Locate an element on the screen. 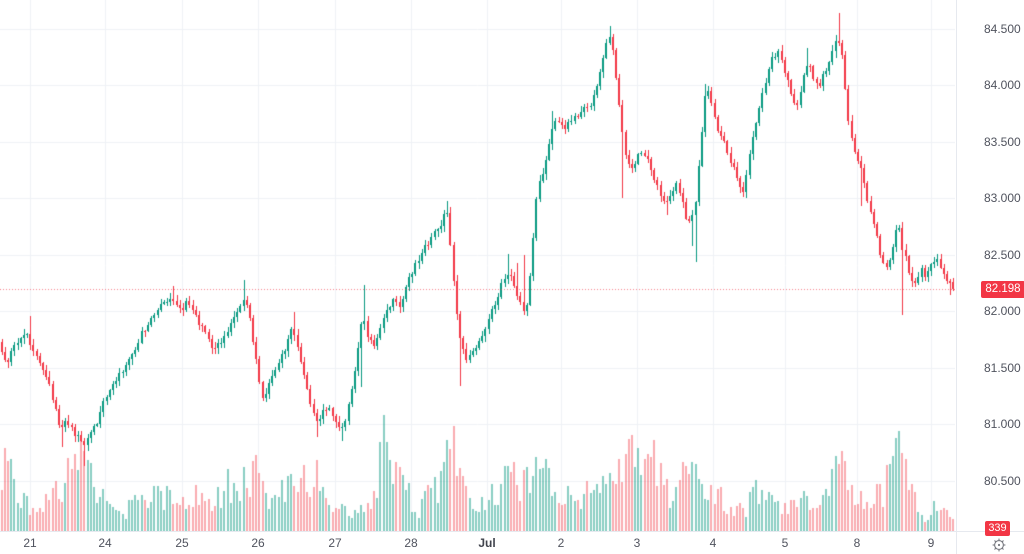 This screenshot has height=554, width=1024. time-axis-label: 26 is located at coordinates (258, 543).